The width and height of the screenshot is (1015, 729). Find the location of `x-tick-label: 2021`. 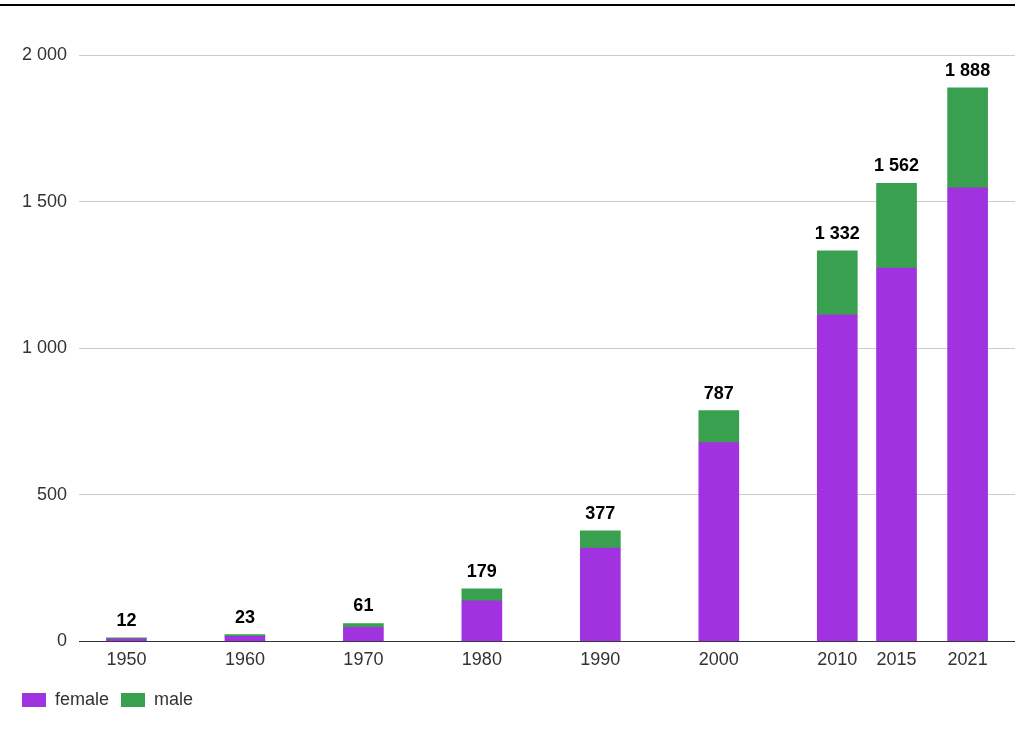

x-tick-label: 2021 is located at coordinates (967, 659).